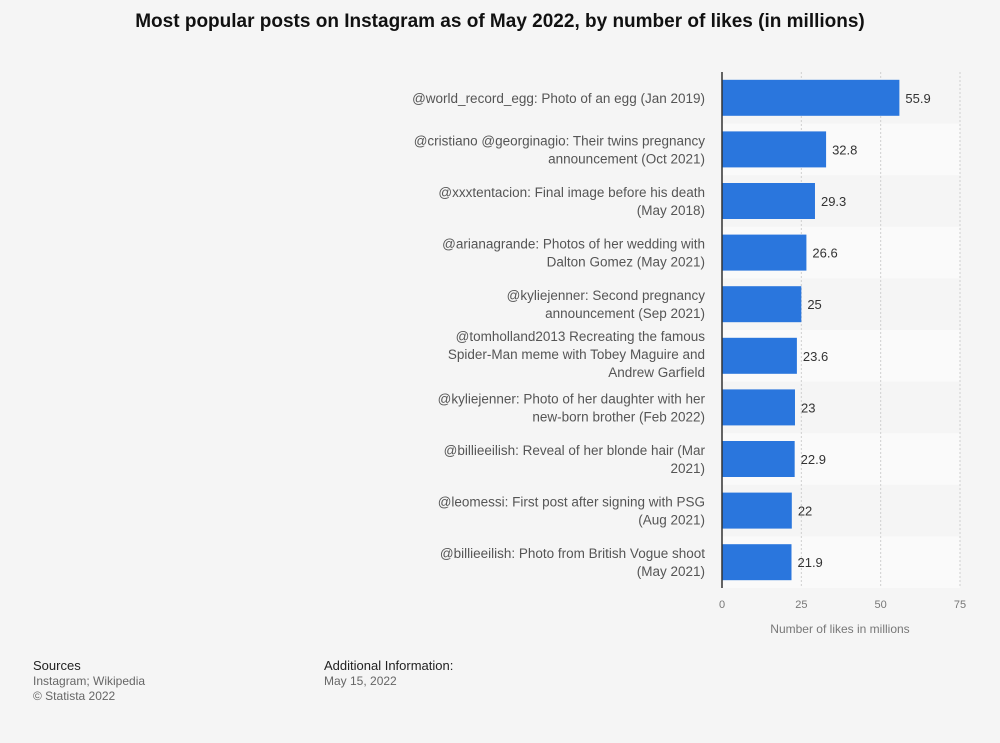  I want to click on release-date: May 15, 2022, so click(360, 681).